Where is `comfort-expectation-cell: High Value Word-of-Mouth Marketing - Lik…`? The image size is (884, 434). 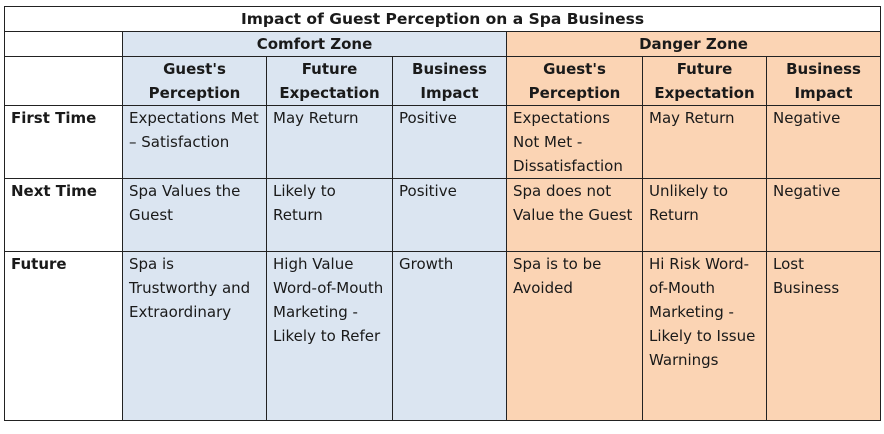
comfort-expectation-cell: High Value Word-of-Mouth Marketing - Lik… is located at coordinates (329, 336).